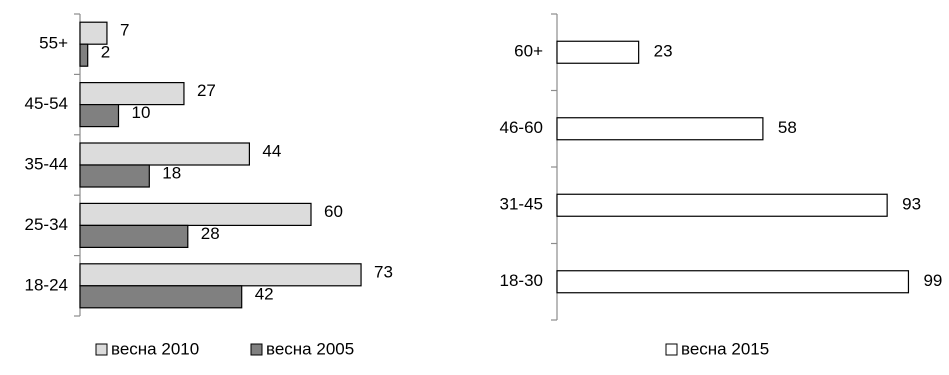 Image resolution: width=949 pixels, height=375 pixels. What do you see at coordinates (521, 280) in the screenshot?
I see `right-category-label-18-30: 18-30` at bounding box center [521, 280].